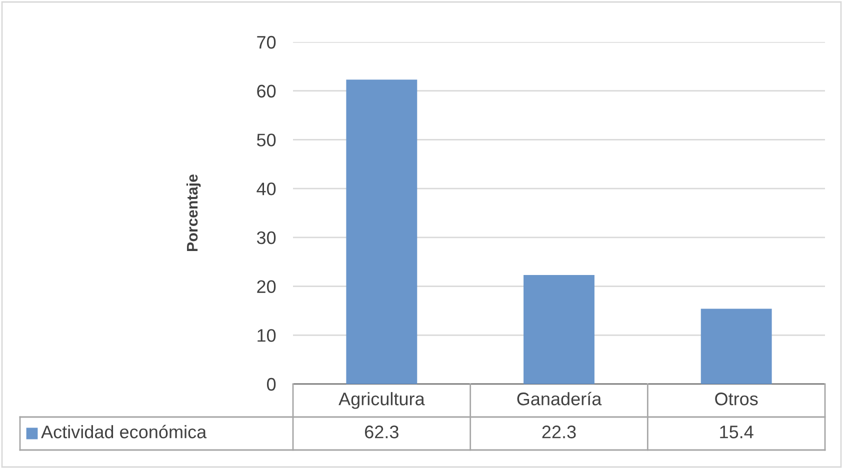  What do you see at coordinates (266, 42) in the screenshot?
I see `y-tick-label: 70` at bounding box center [266, 42].